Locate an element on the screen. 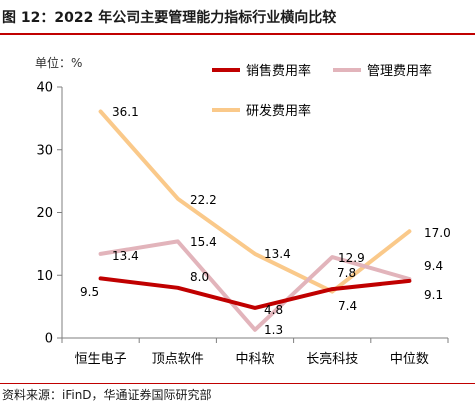  data-label: 7.8 is located at coordinates (346, 273).